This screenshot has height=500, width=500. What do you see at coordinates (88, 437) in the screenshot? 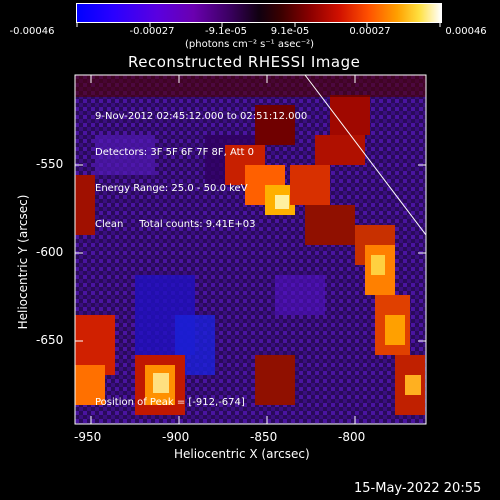
I see `x-tick-label: -950` at bounding box center [88, 437].